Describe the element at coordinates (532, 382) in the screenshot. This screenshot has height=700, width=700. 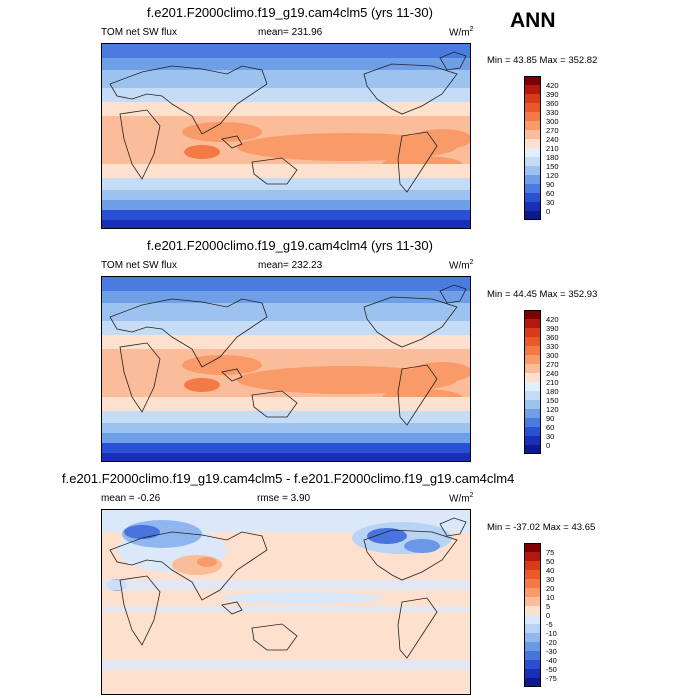
I see `panel2-colorbar` at that location.